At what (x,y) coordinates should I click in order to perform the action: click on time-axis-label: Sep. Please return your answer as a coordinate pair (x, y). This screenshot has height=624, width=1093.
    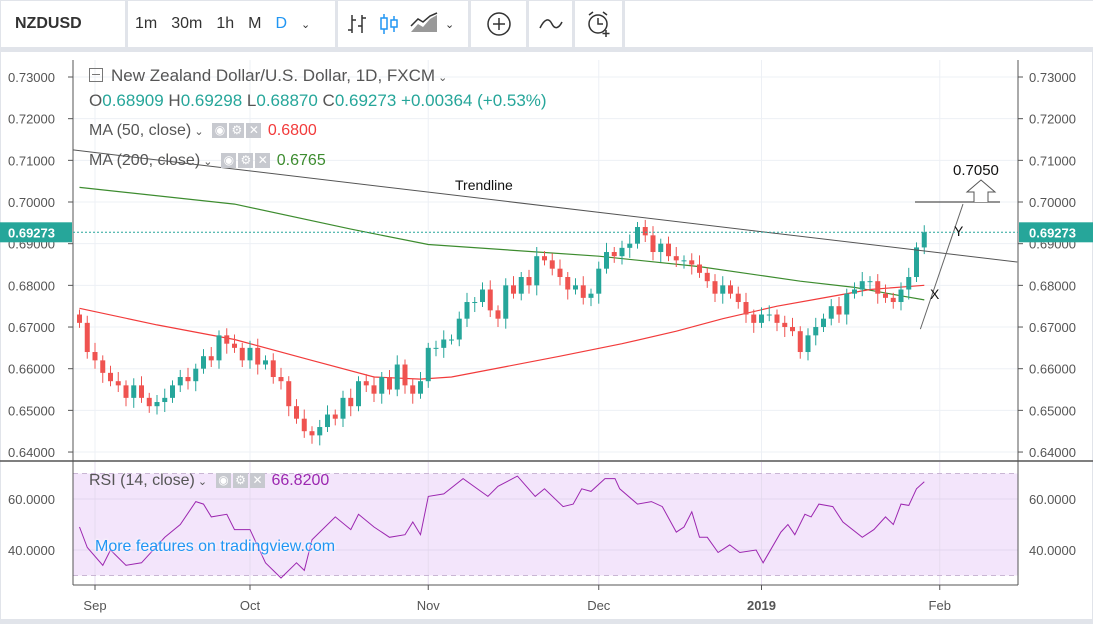
    Looking at the image, I should click on (94, 605).